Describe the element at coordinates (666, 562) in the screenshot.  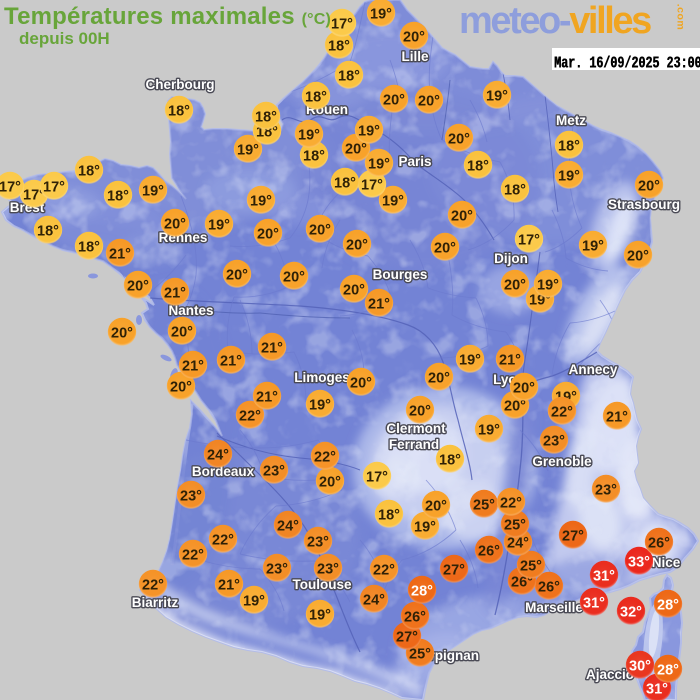
I see `svg-text: Nice` at that location.